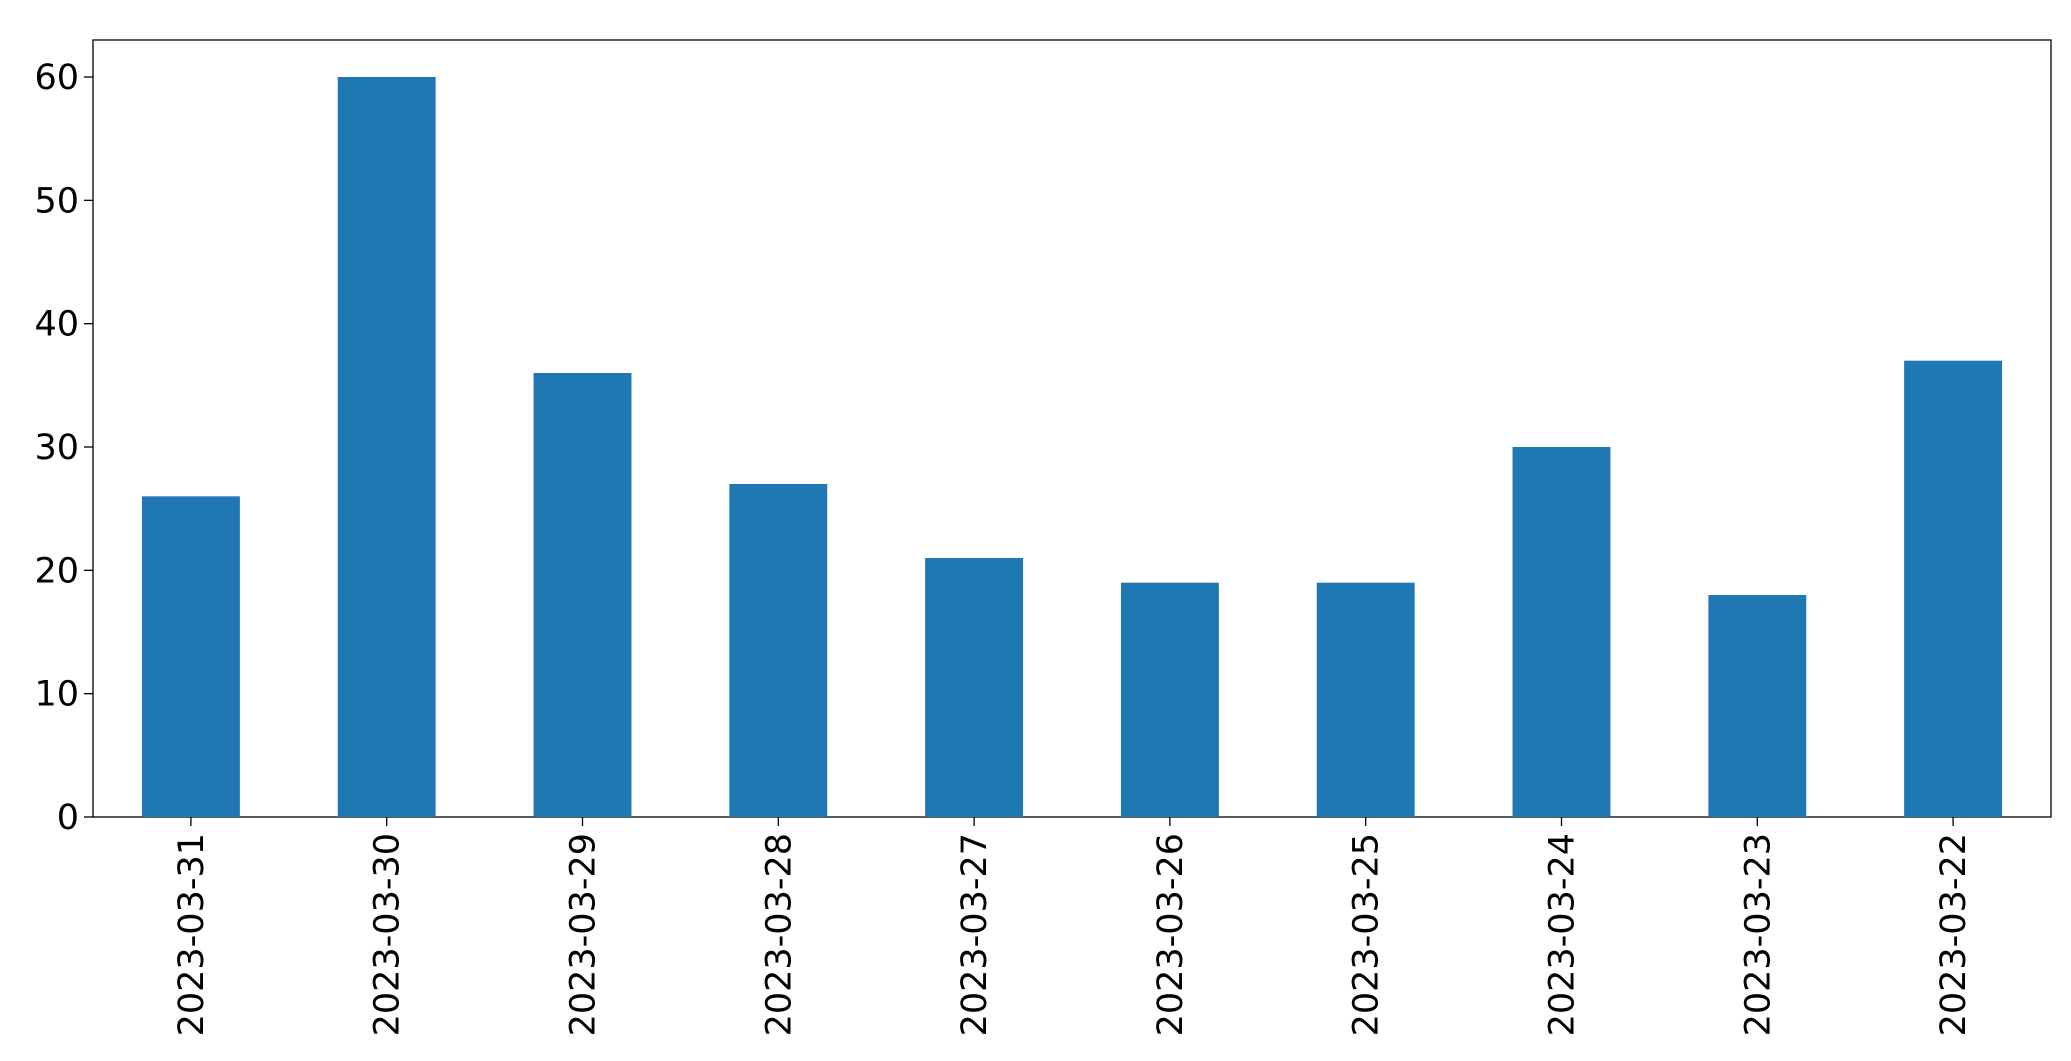  Describe the element at coordinates (1758, 934) in the screenshot. I see `x-tick-label: 2023-03-23` at that location.